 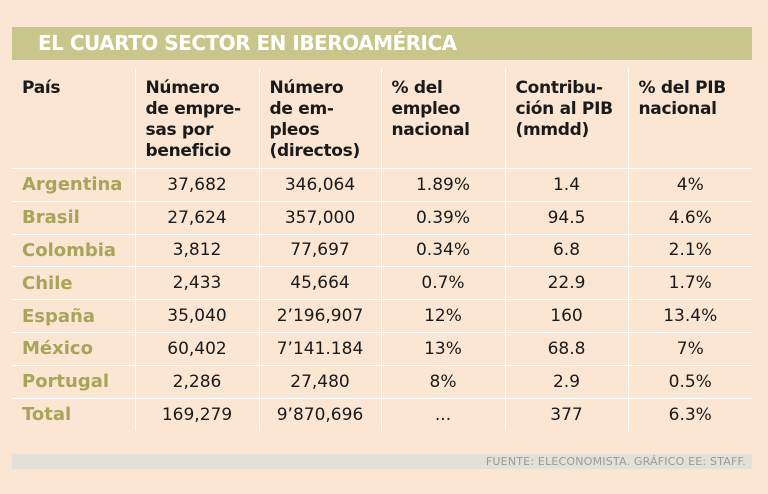 I want to click on employees-cell: 27,480, so click(x=319, y=381).